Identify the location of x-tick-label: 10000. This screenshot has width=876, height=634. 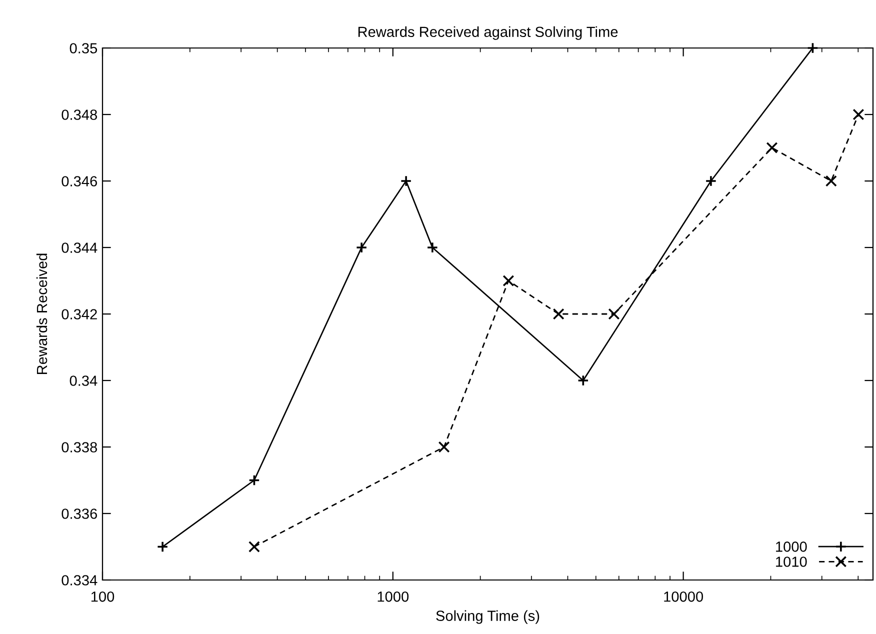
(684, 596).